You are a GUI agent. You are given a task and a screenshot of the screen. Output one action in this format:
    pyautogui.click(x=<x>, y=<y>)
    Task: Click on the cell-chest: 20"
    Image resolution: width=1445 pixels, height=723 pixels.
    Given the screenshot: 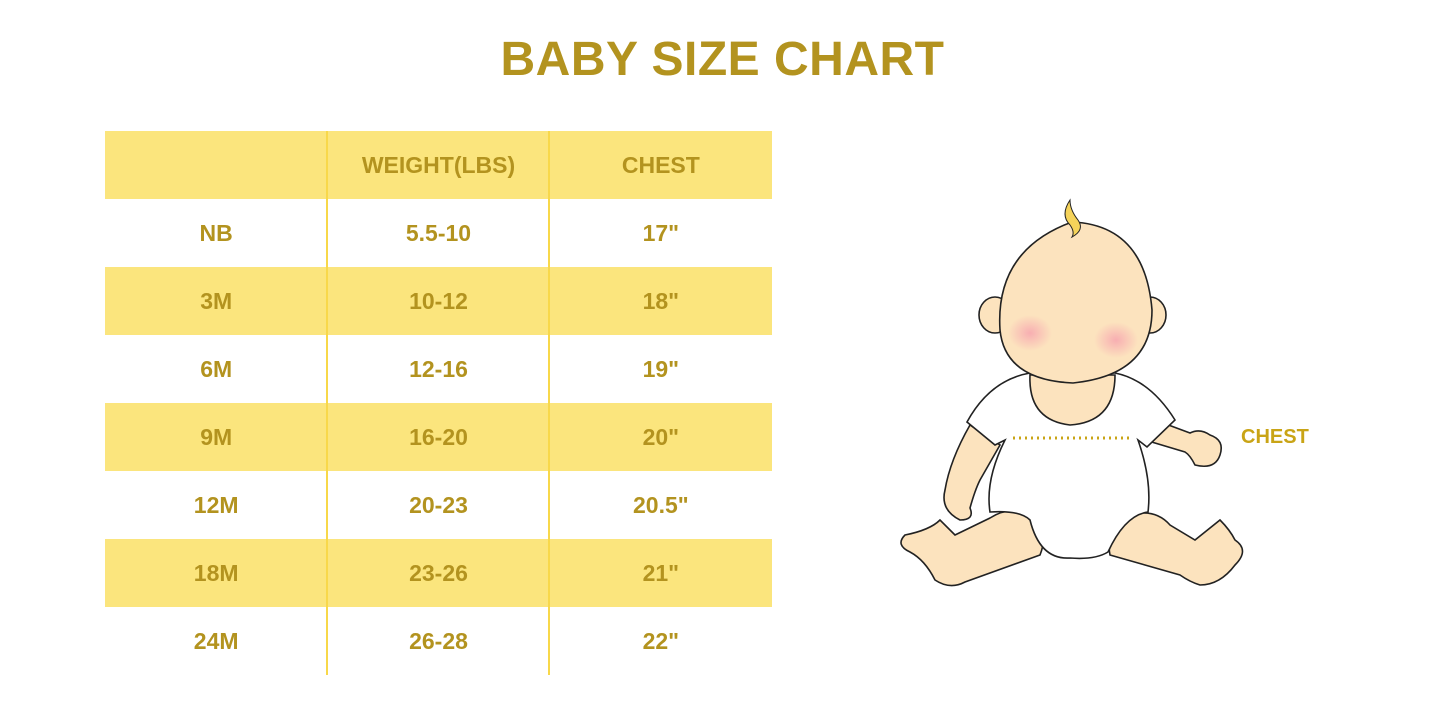 What is the action you would take?
    pyautogui.click(x=661, y=436)
    